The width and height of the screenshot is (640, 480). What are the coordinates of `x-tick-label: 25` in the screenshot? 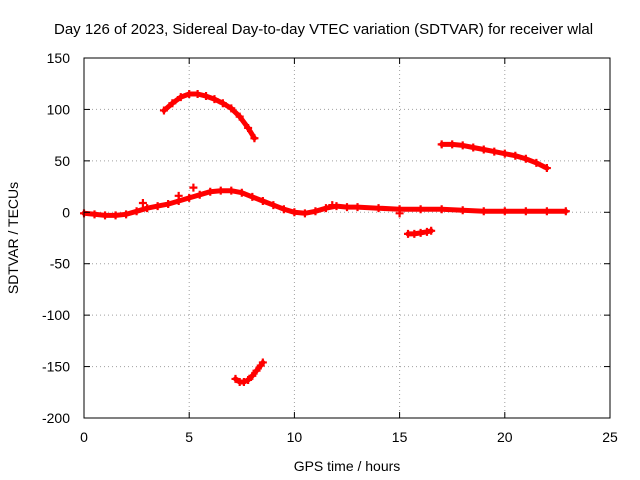 It's located at (610, 437).